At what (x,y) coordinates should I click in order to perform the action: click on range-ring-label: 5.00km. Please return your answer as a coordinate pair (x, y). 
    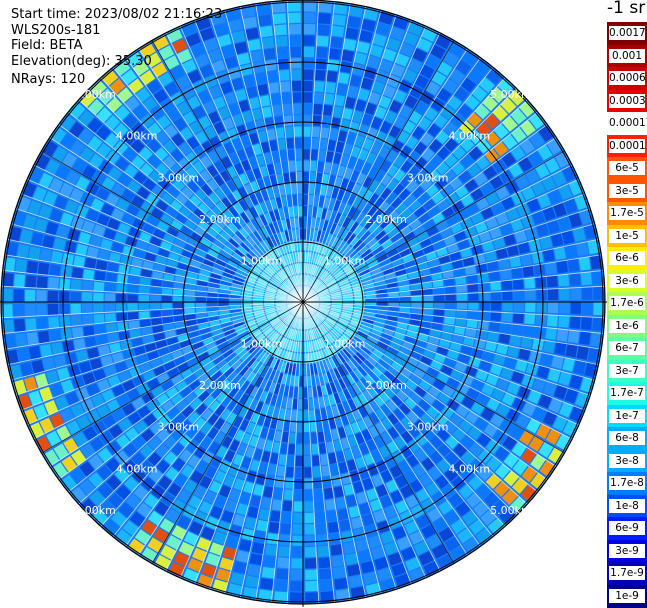
    Looking at the image, I should click on (95, 94).